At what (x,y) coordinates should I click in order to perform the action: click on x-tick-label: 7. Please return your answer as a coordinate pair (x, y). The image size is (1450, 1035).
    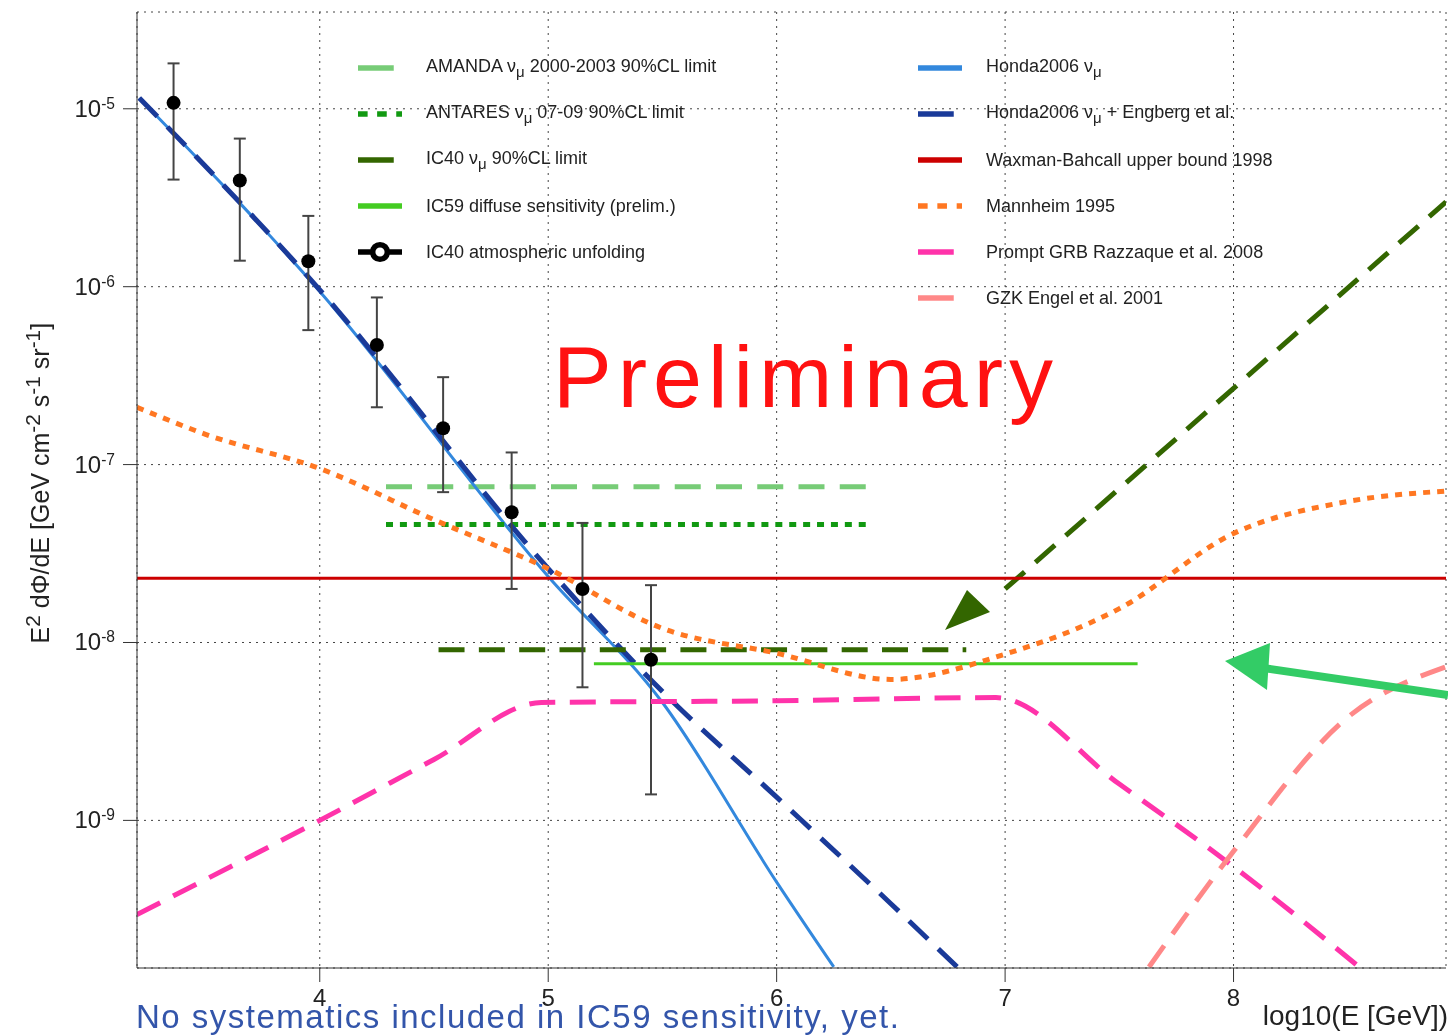
    Looking at the image, I should click on (1005, 997).